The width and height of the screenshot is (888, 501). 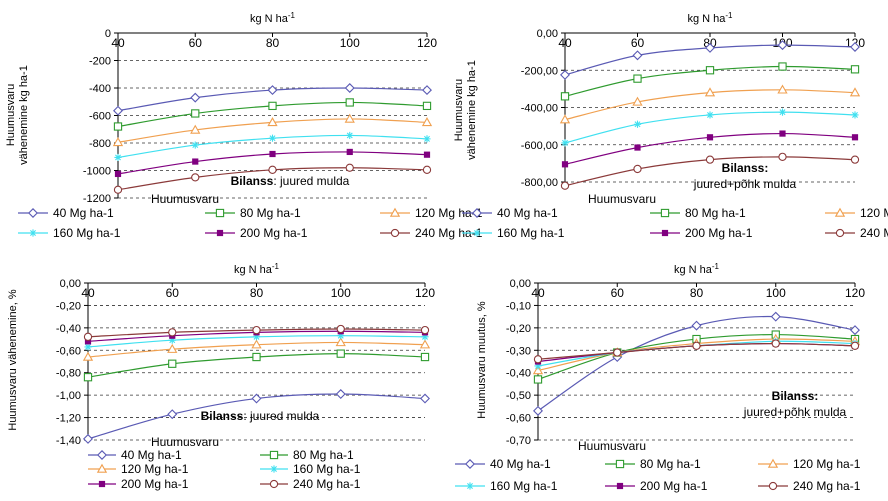 What do you see at coordinates (68, 374) in the screenshot?
I see `y-tick-label: -0,80` at bounding box center [68, 374].